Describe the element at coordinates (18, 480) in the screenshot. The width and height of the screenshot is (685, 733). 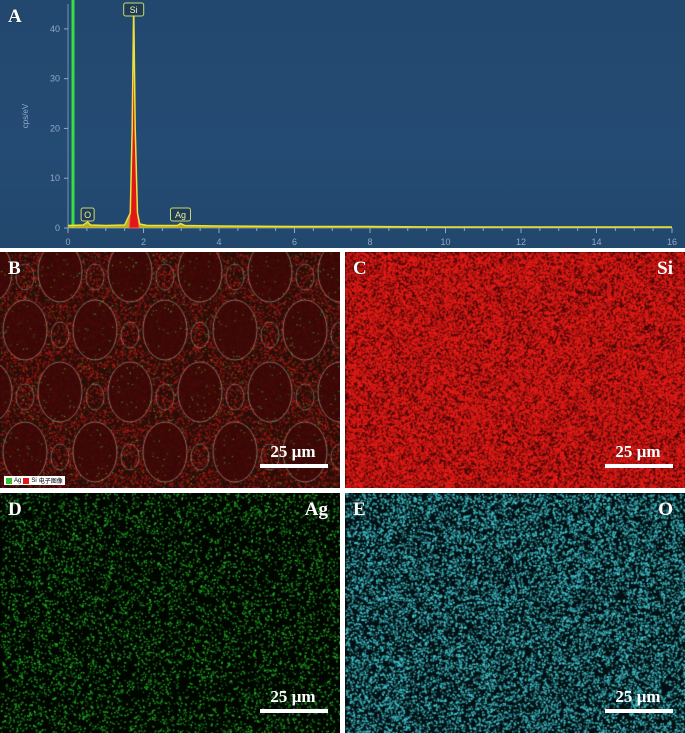
I see `legend-label-ag: Ag` at that location.